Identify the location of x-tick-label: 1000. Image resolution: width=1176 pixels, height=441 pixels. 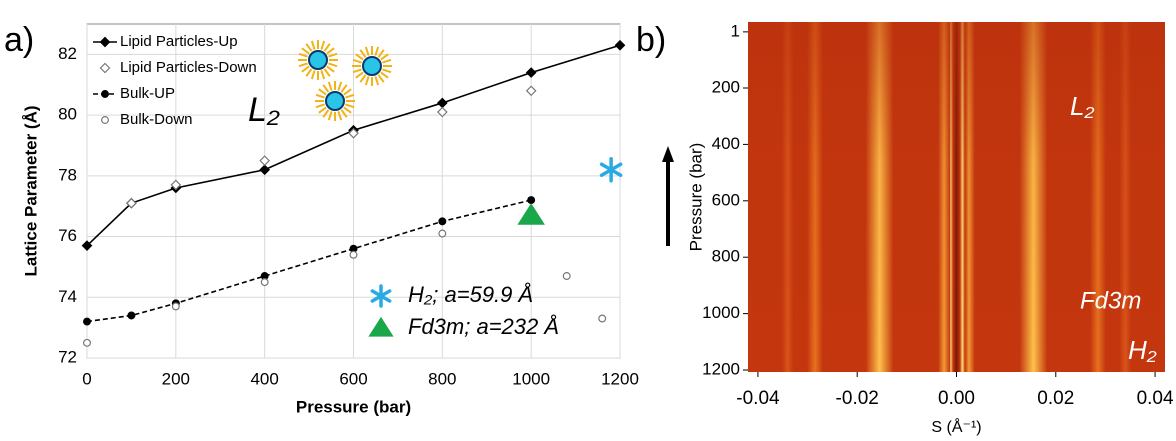
(531, 378).